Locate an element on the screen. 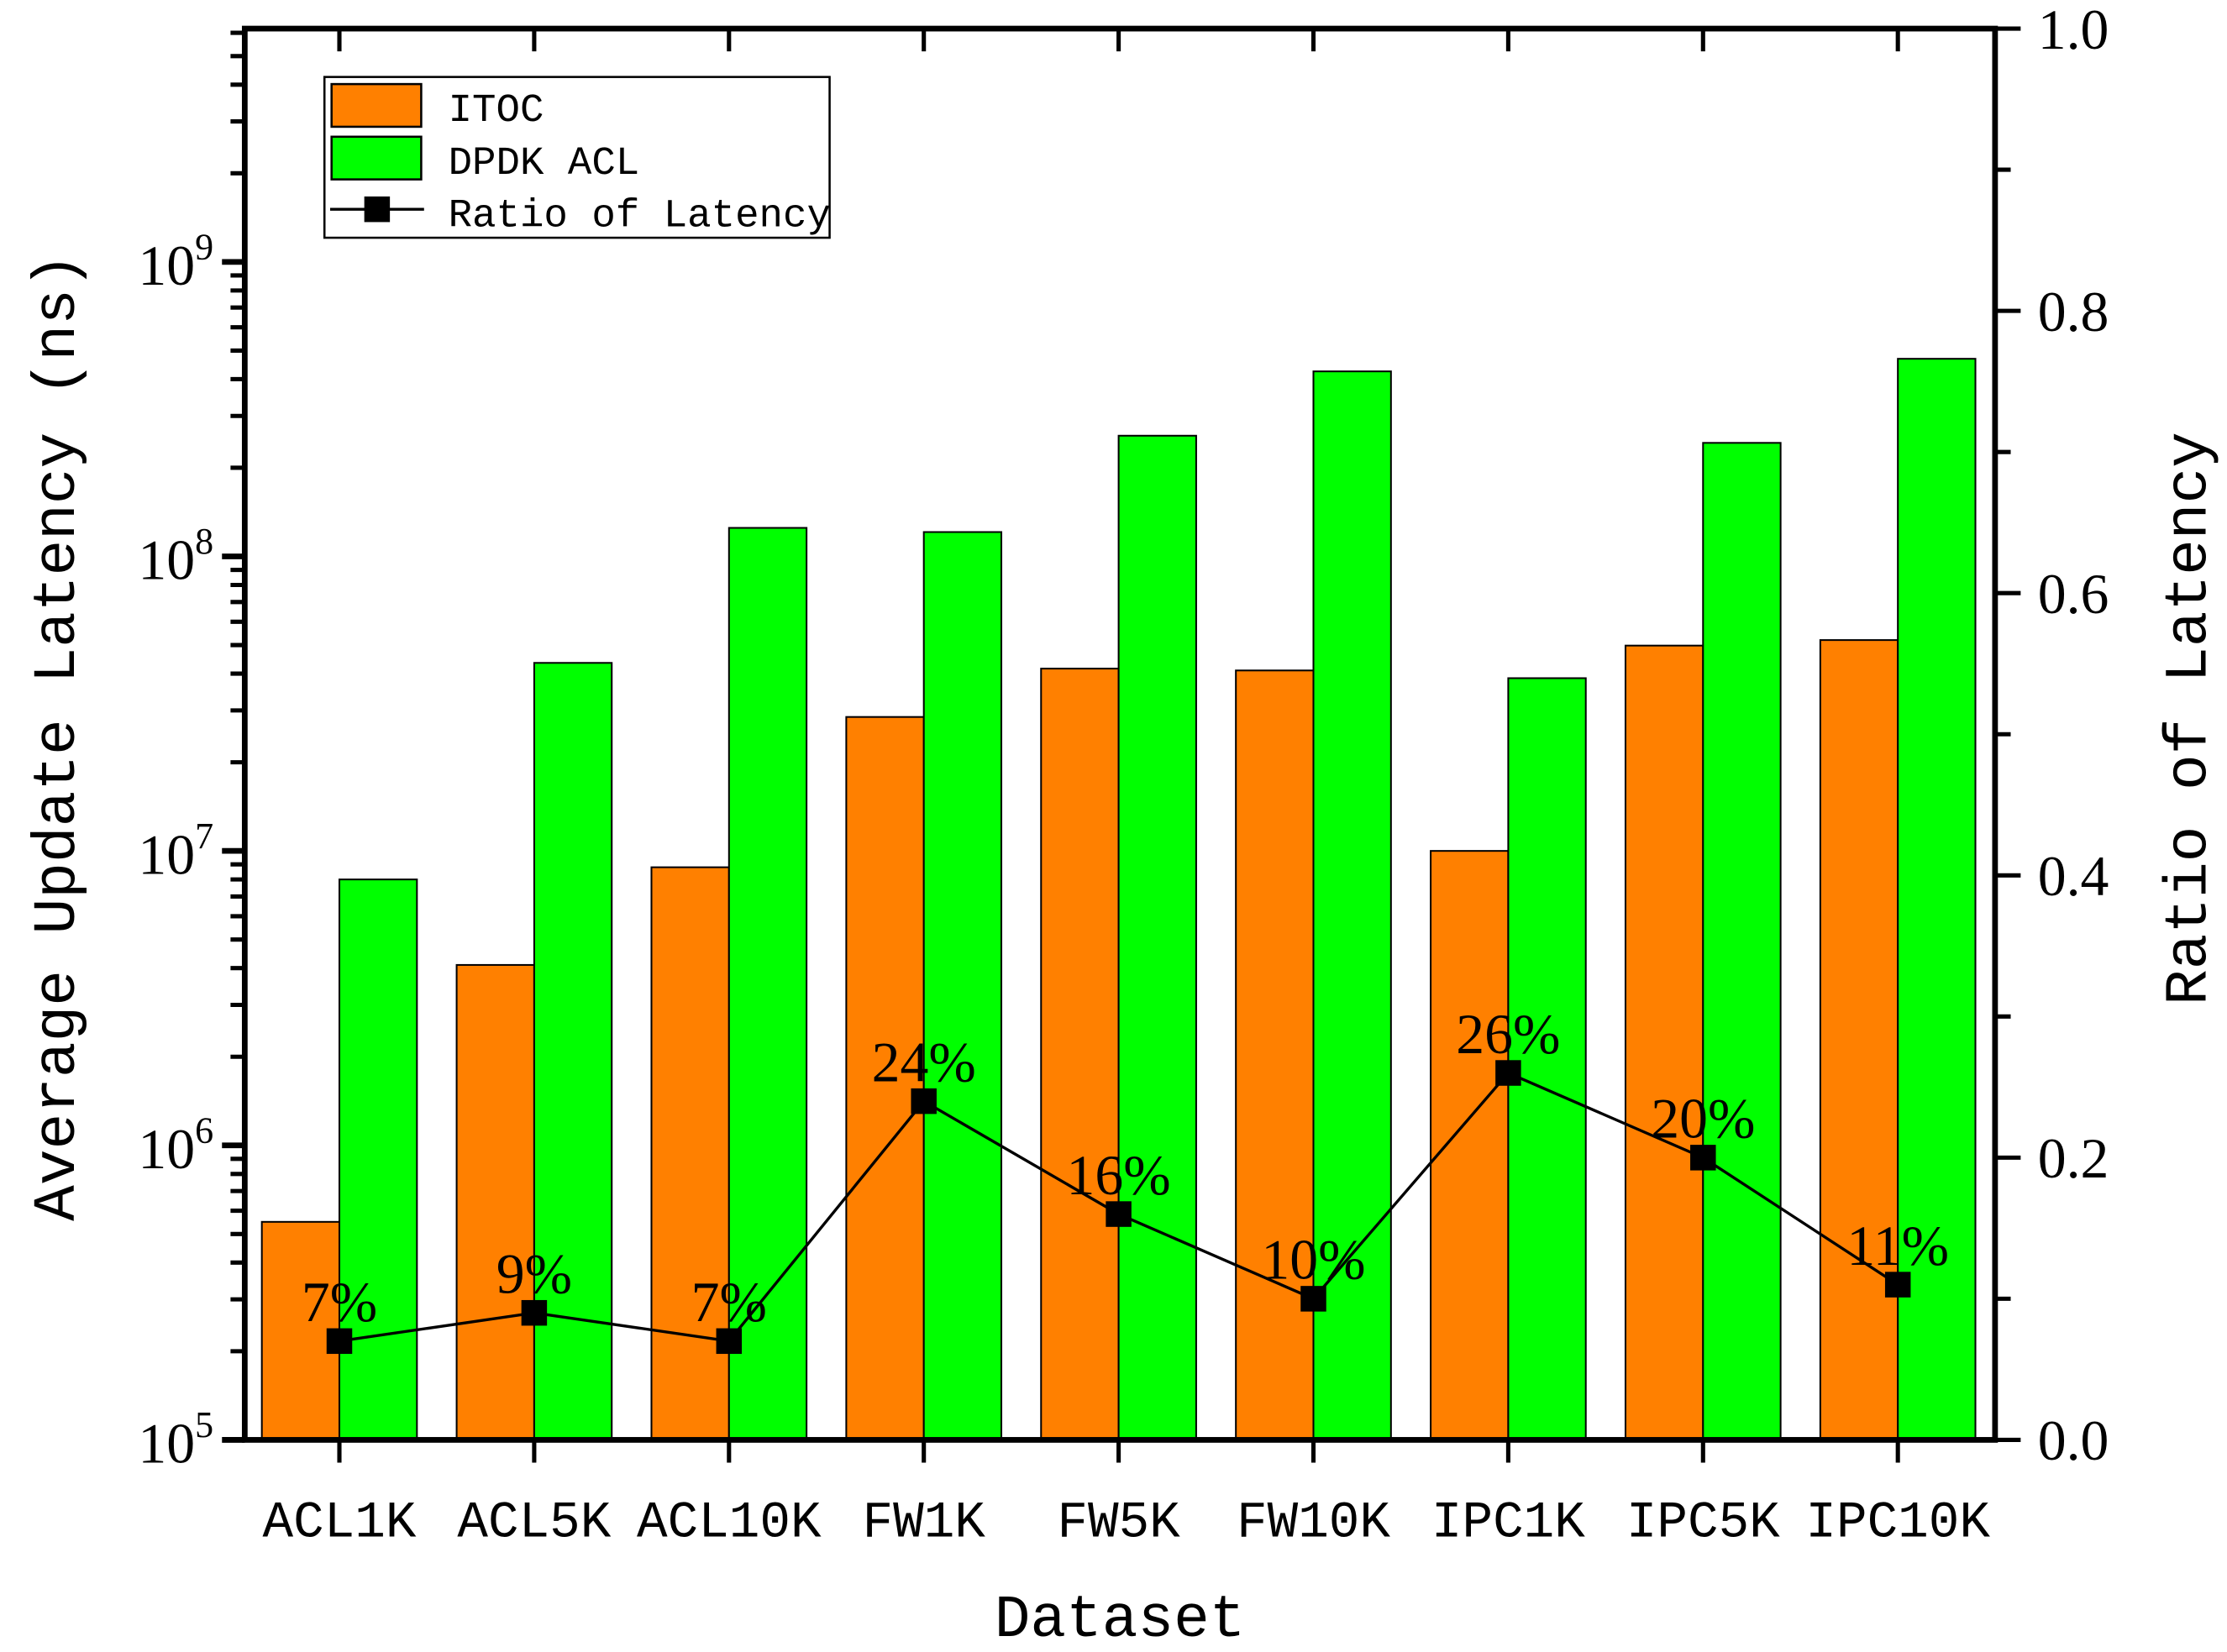 The image size is (2227, 1652). bar-dpdk-acl-ipc5k is located at coordinates (1742, 941).